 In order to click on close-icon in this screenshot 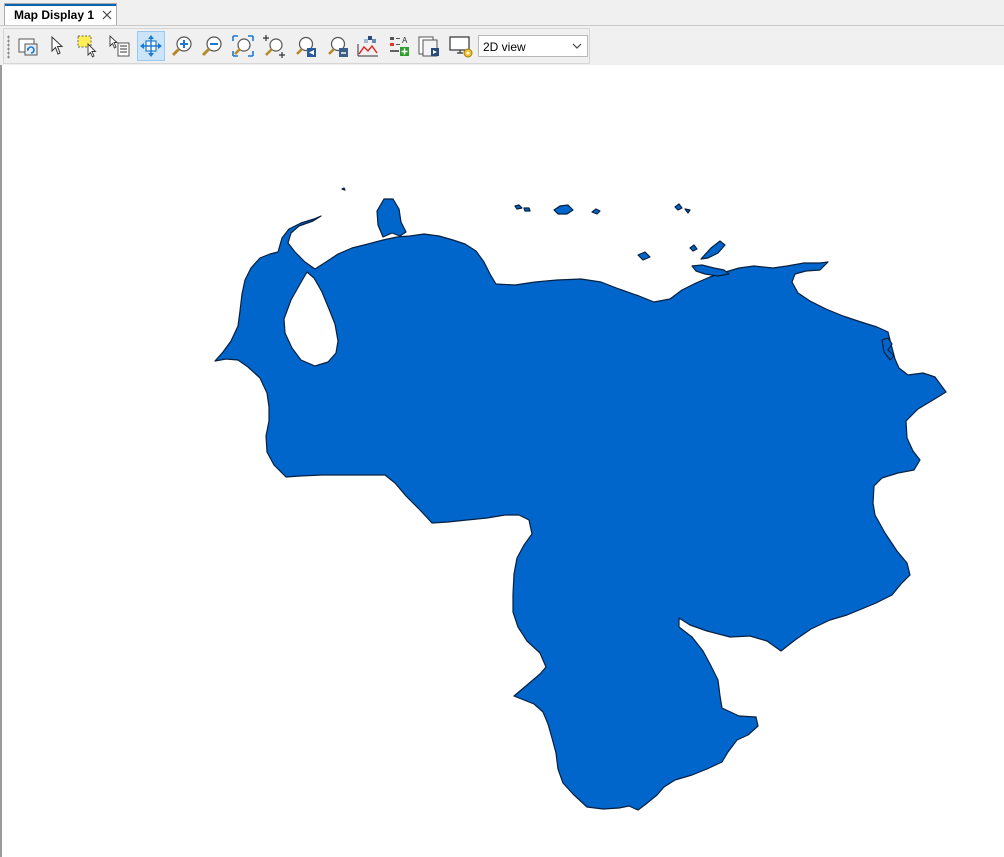, I will do `click(107, 15)`.